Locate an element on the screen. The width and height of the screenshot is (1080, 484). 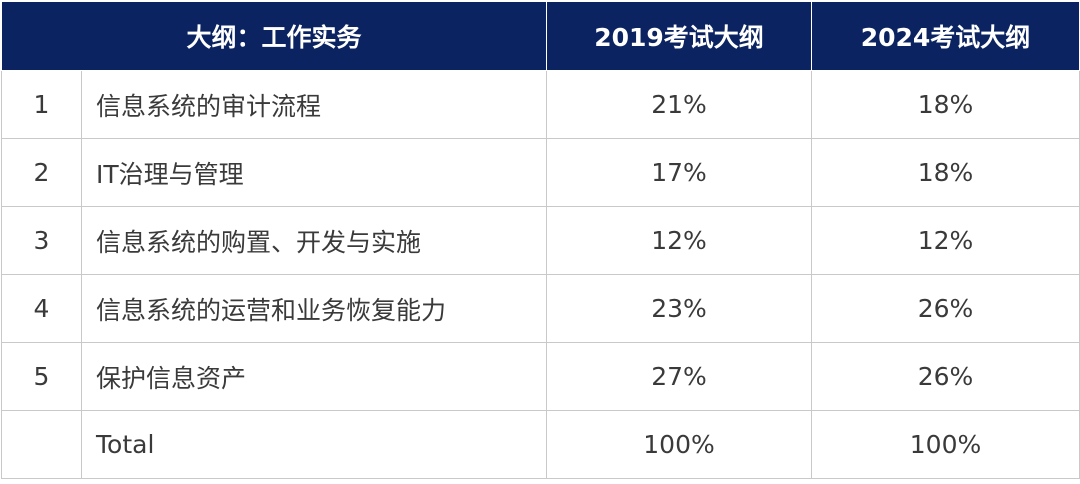
header-topic: 大纲：工作实务 is located at coordinates (274, 36).